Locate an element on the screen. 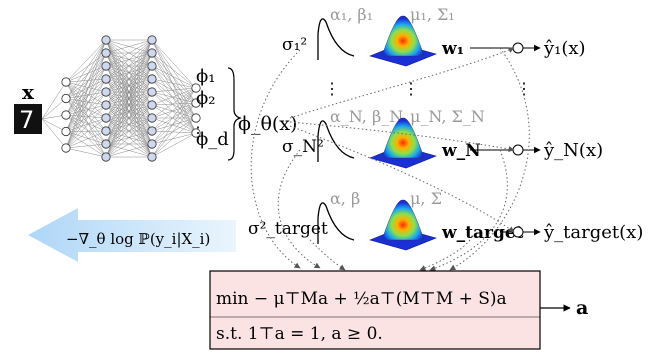 This screenshot has width=654, height=358. feature-phi2: ϕ₂ is located at coordinates (206, 98).